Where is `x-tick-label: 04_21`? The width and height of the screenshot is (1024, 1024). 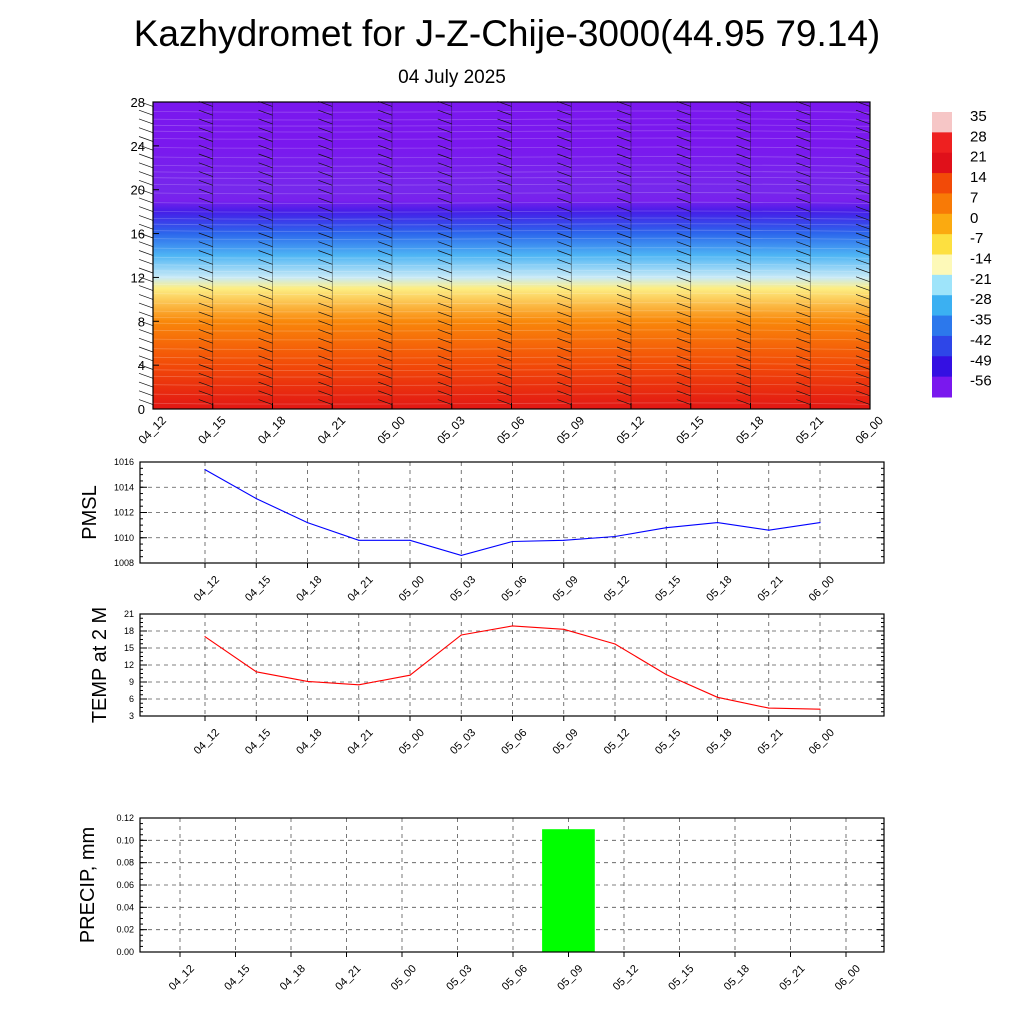 x-tick-label: 04_21 is located at coordinates (348, 978).